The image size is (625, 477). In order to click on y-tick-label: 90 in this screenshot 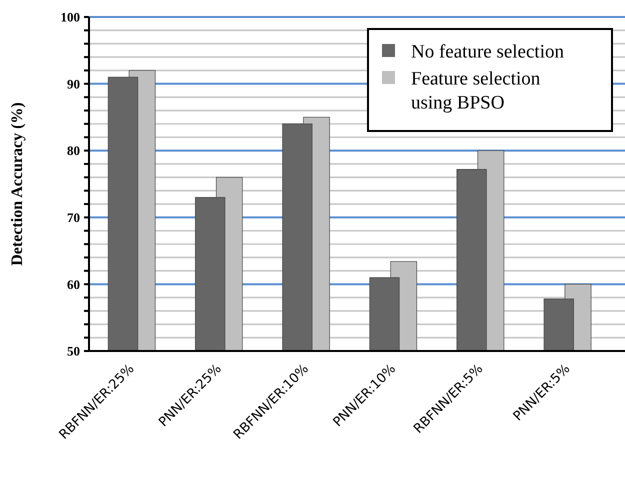, I will do `click(73, 84)`.